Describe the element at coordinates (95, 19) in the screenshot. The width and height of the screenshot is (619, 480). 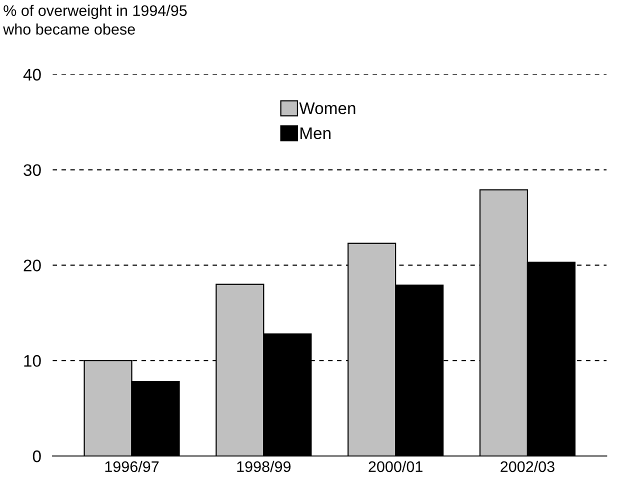
I see `y-axis-title: % of overweight in 1994/95 who became obese` at that location.